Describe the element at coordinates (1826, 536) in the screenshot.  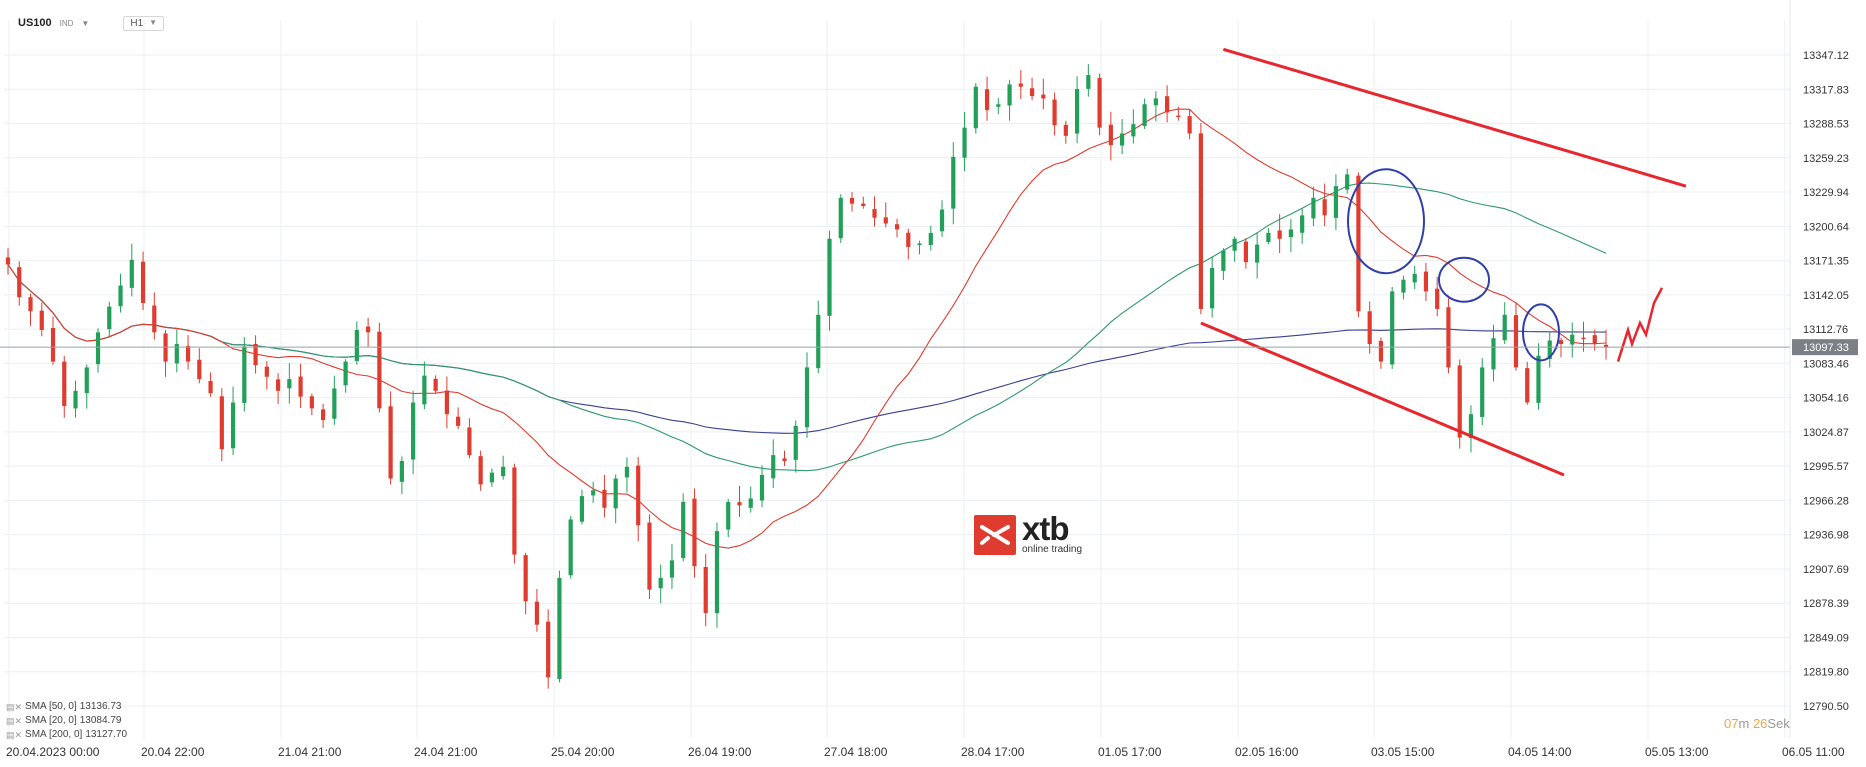
I see `price-tick-label: 12936.98` at that location.